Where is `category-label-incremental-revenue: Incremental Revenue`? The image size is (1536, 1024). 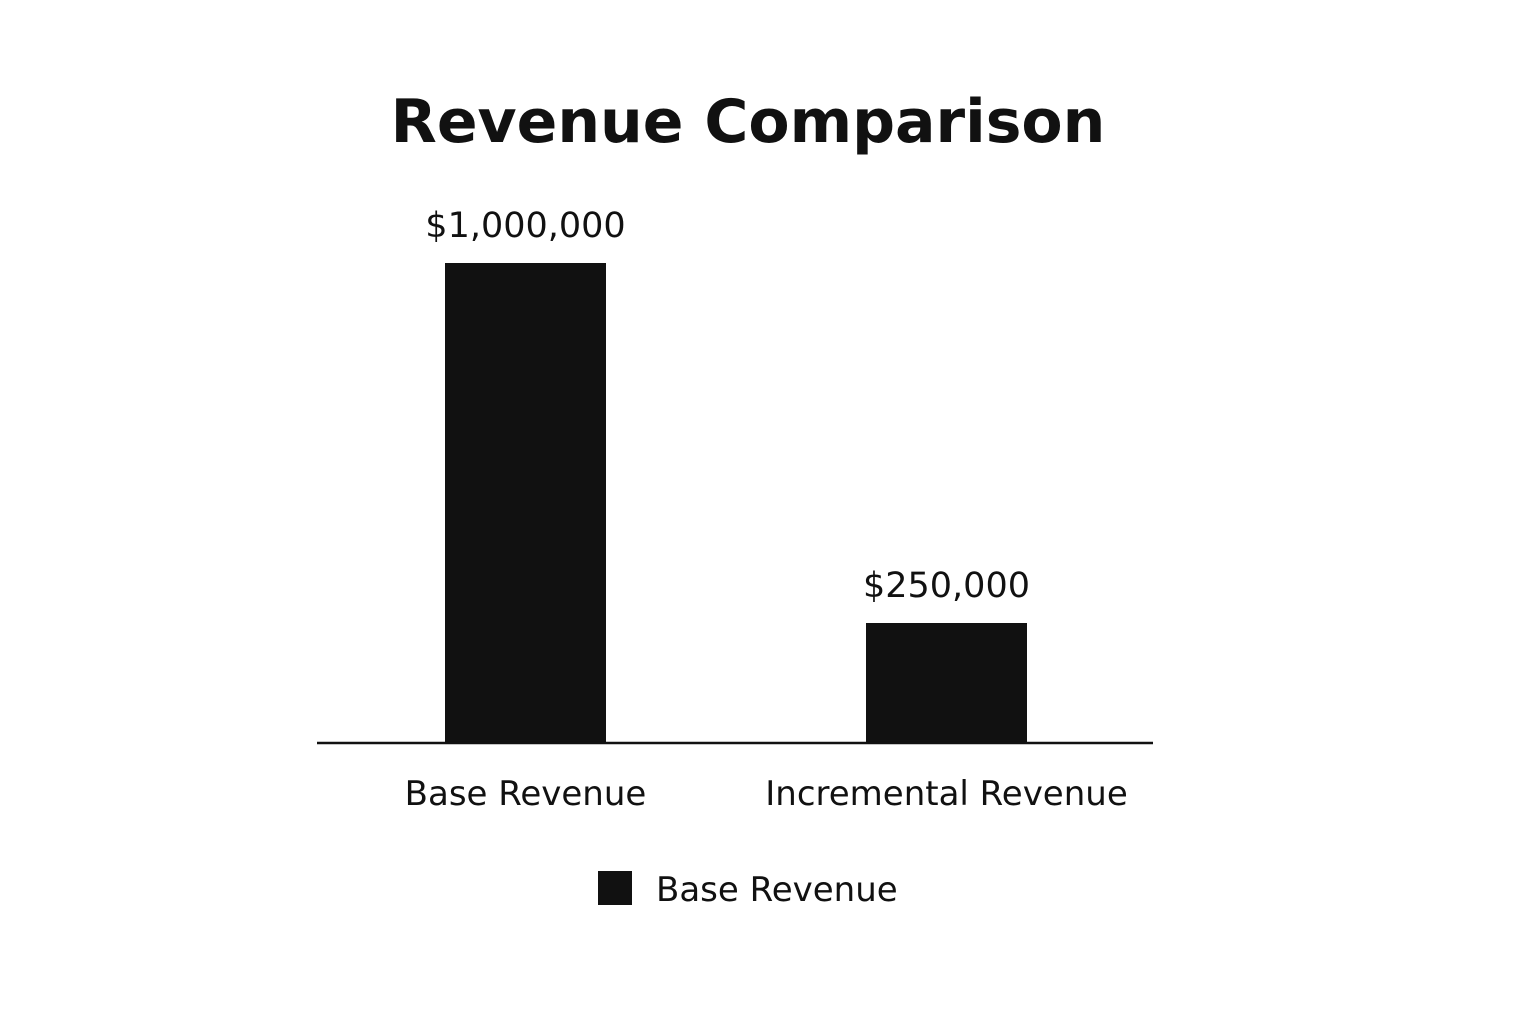 category-label-incremental-revenue: Incremental Revenue is located at coordinates (946, 794).